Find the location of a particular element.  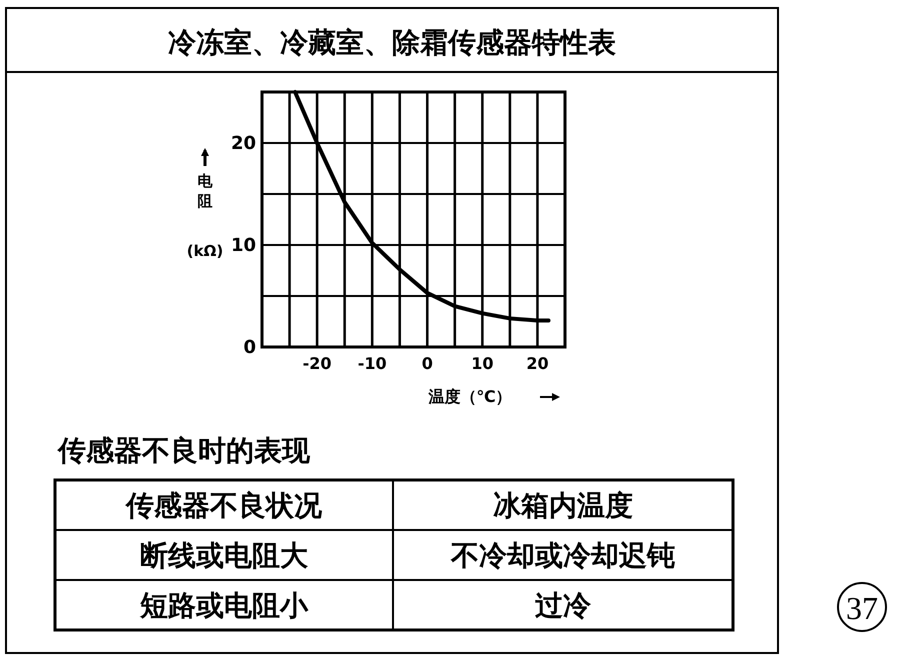

y-tick-label: 0 is located at coordinates (249, 347).